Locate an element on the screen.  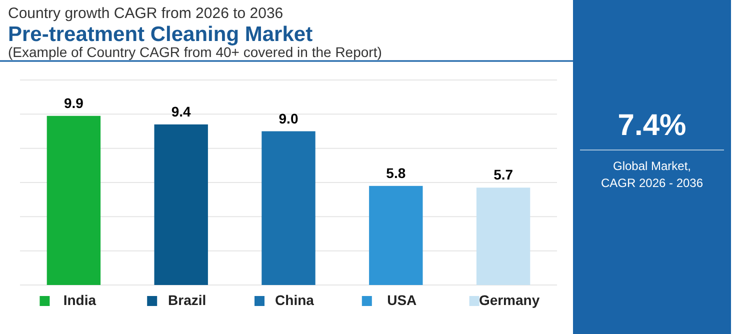
data-label: 5.8 is located at coordinates (396, 172).